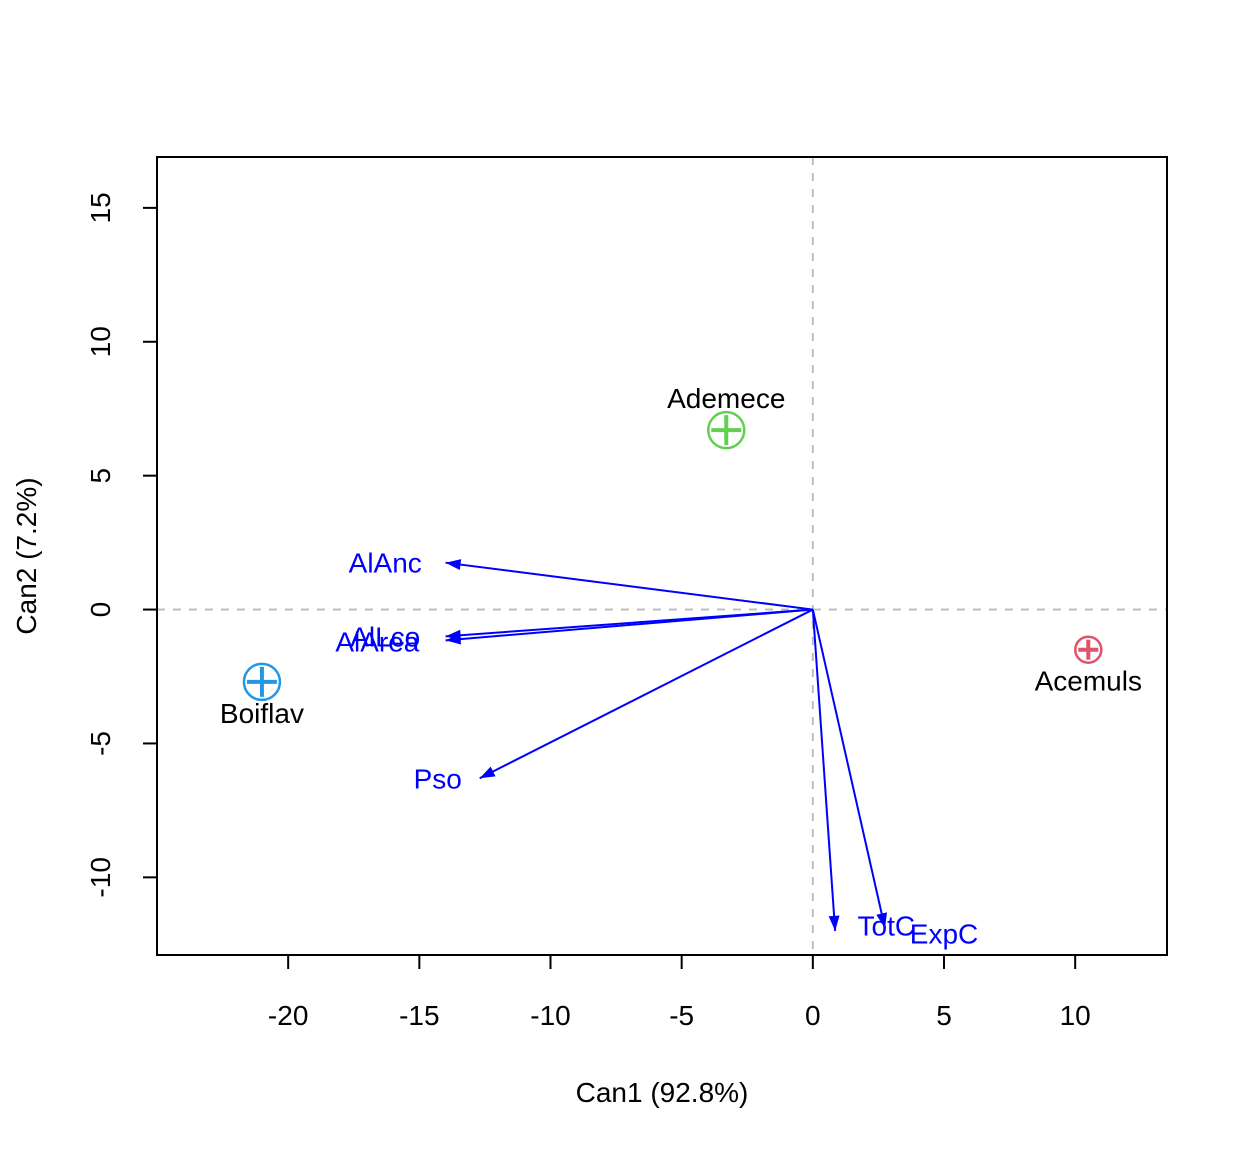  Describe the element at coordinates (679, 993) in the screenshot. I see `x-axis: -20 -15 -10 -5 0 5 10` at that location.